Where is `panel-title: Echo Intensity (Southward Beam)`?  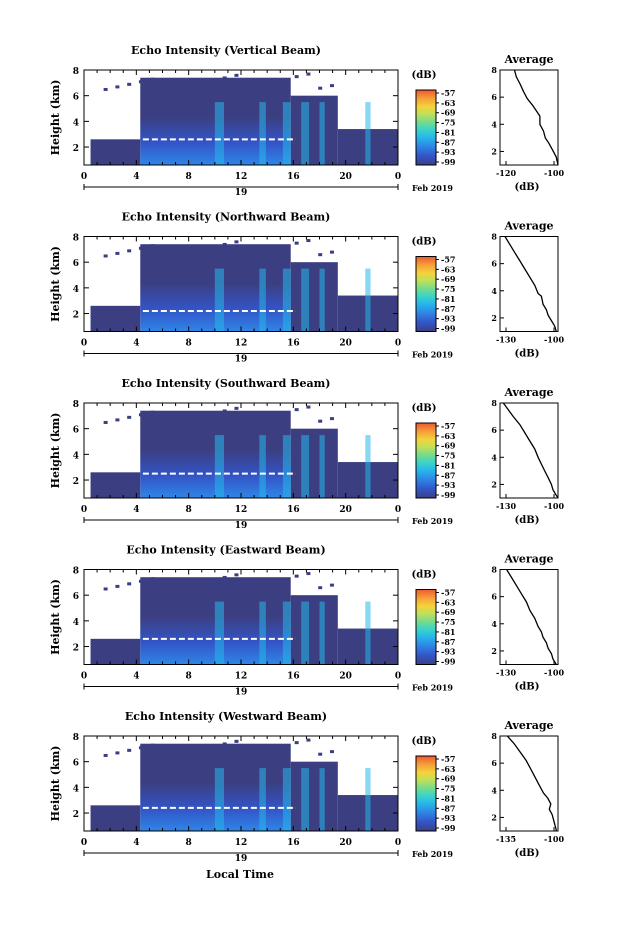
panel-title: Echo Intensity (Southward Beam) is located at coordinates (226, 383).